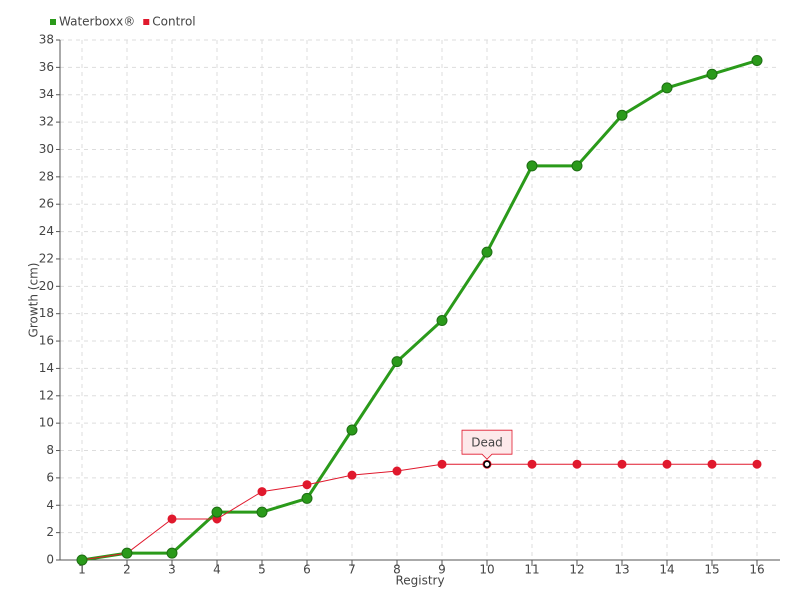 Image resolution: width=800 pixels, height=604 pixels. Describe the element at coordinates (487, 464) in the screenshot. I see `annotation-point` at that location.